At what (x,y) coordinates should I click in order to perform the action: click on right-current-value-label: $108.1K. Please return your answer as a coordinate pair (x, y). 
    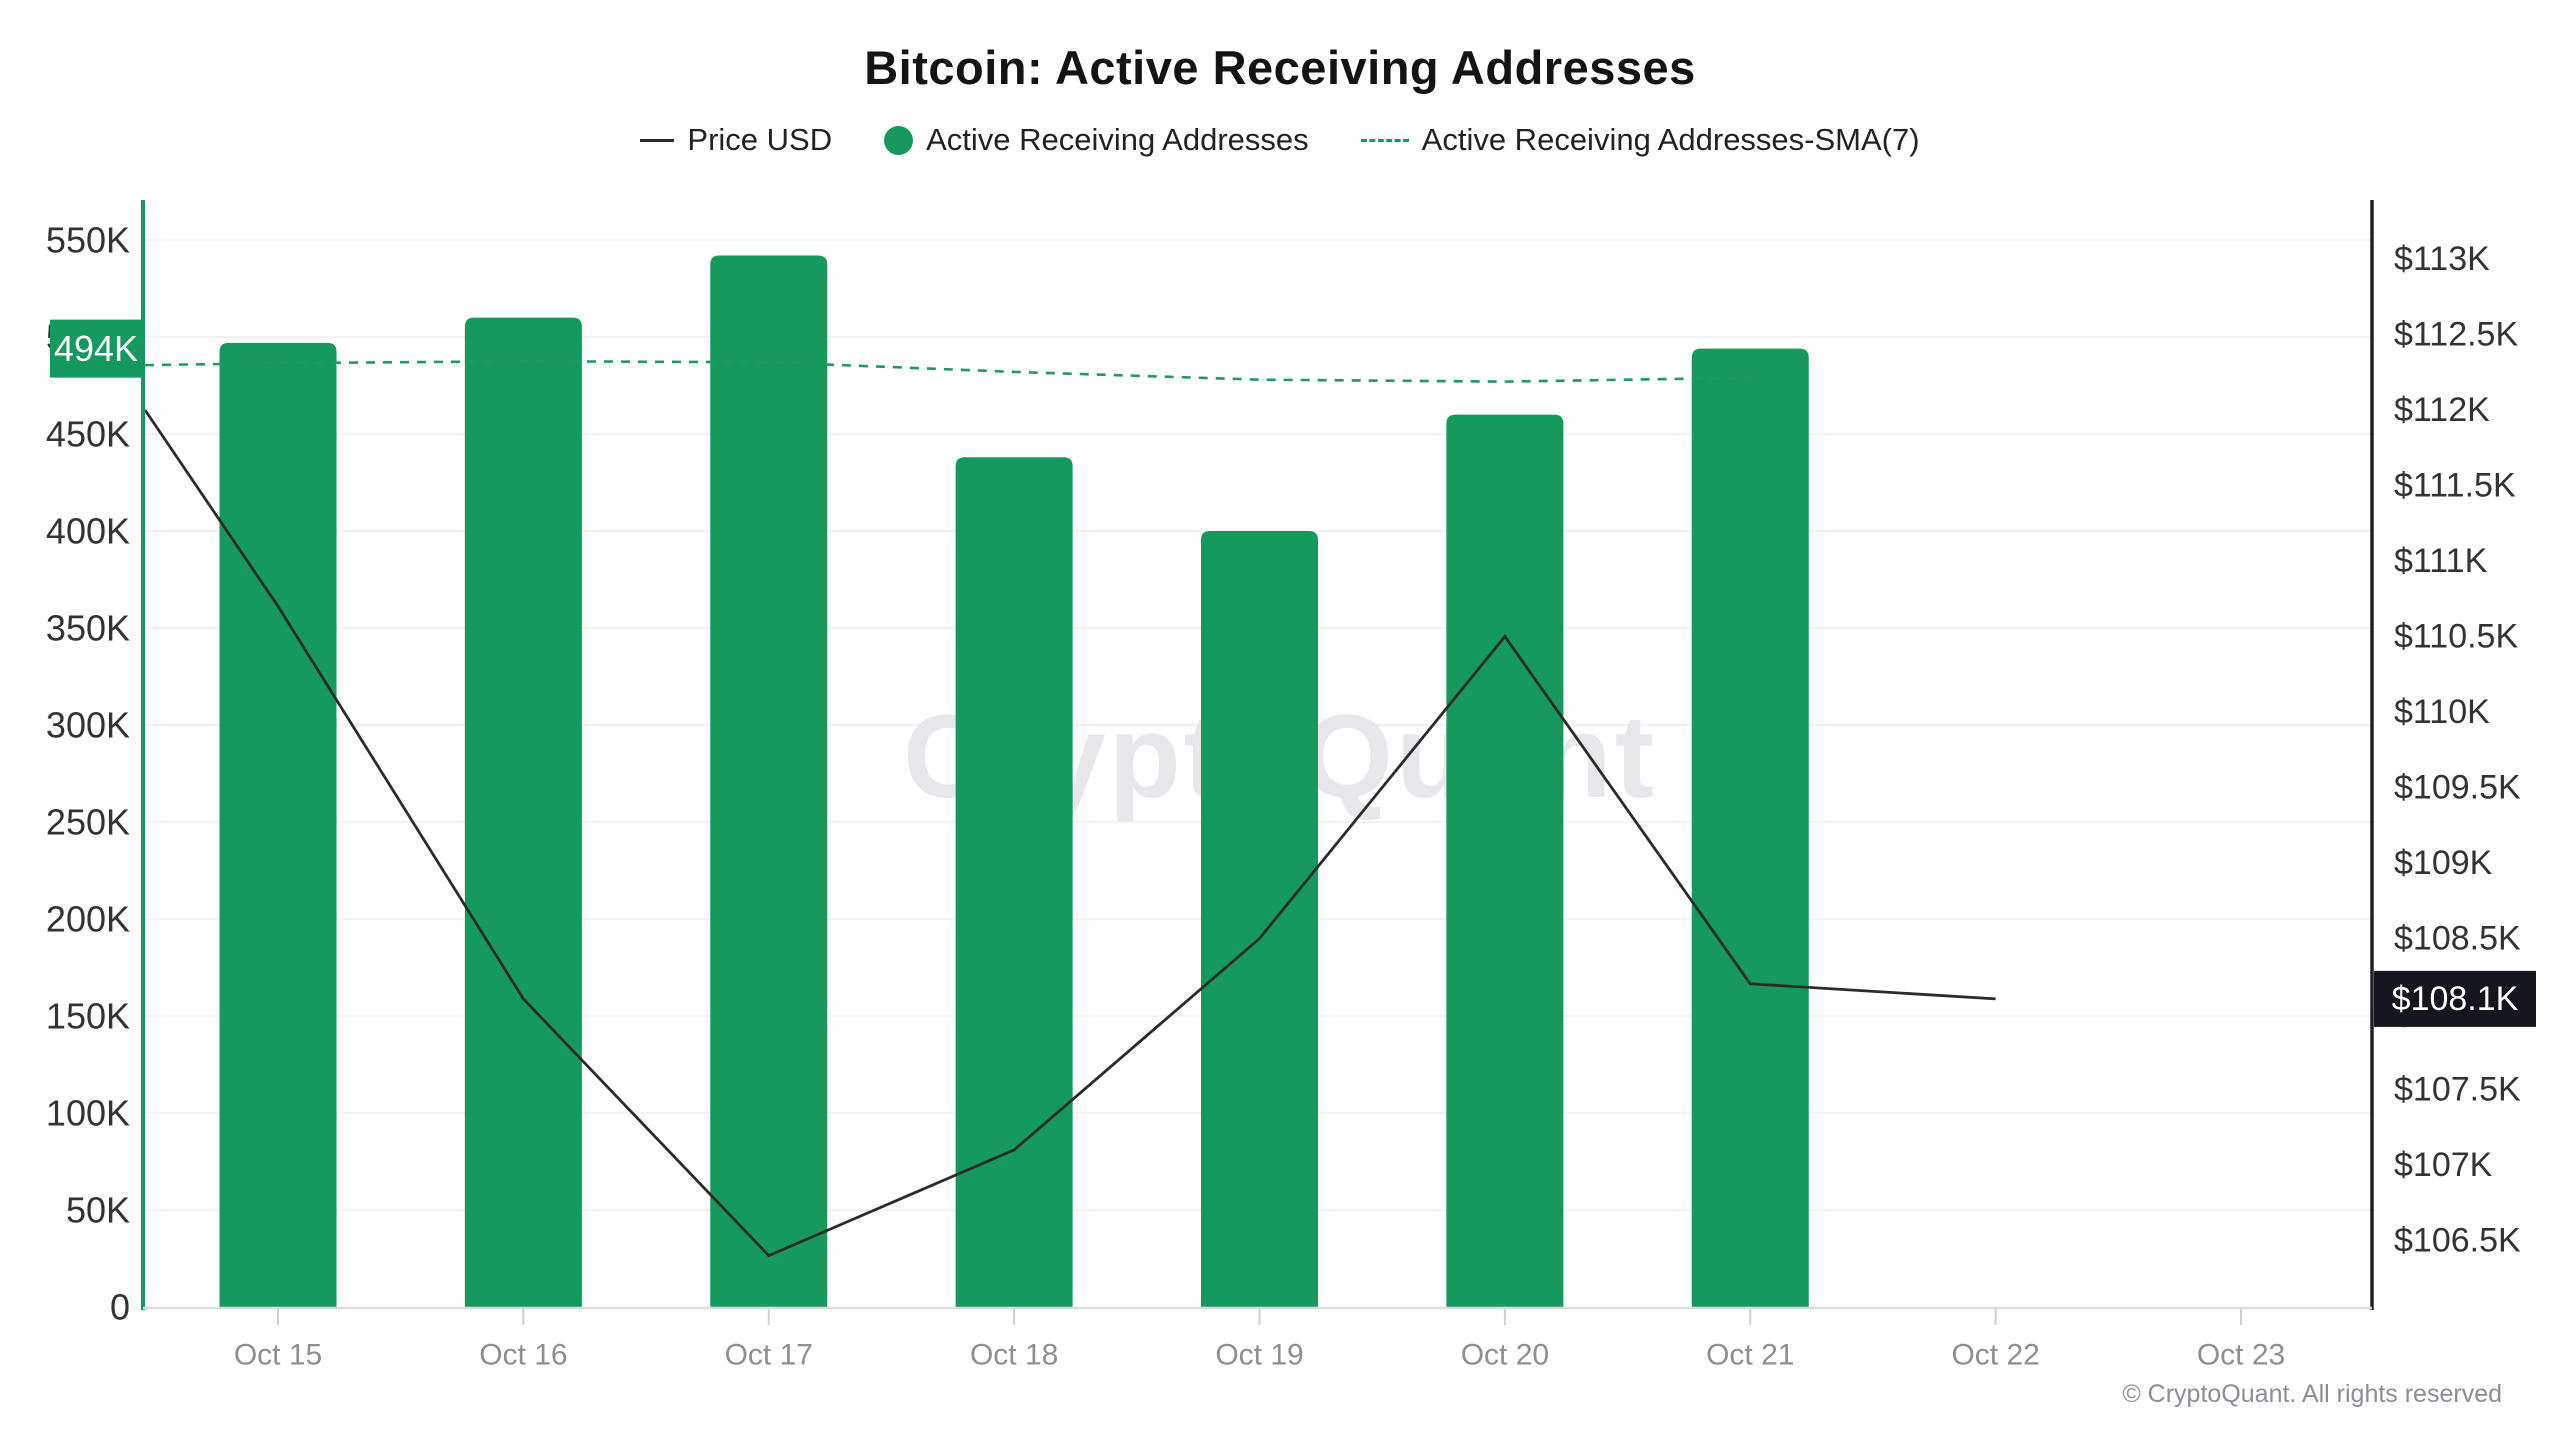
    Looking at the image, I should click on (2455, 999).